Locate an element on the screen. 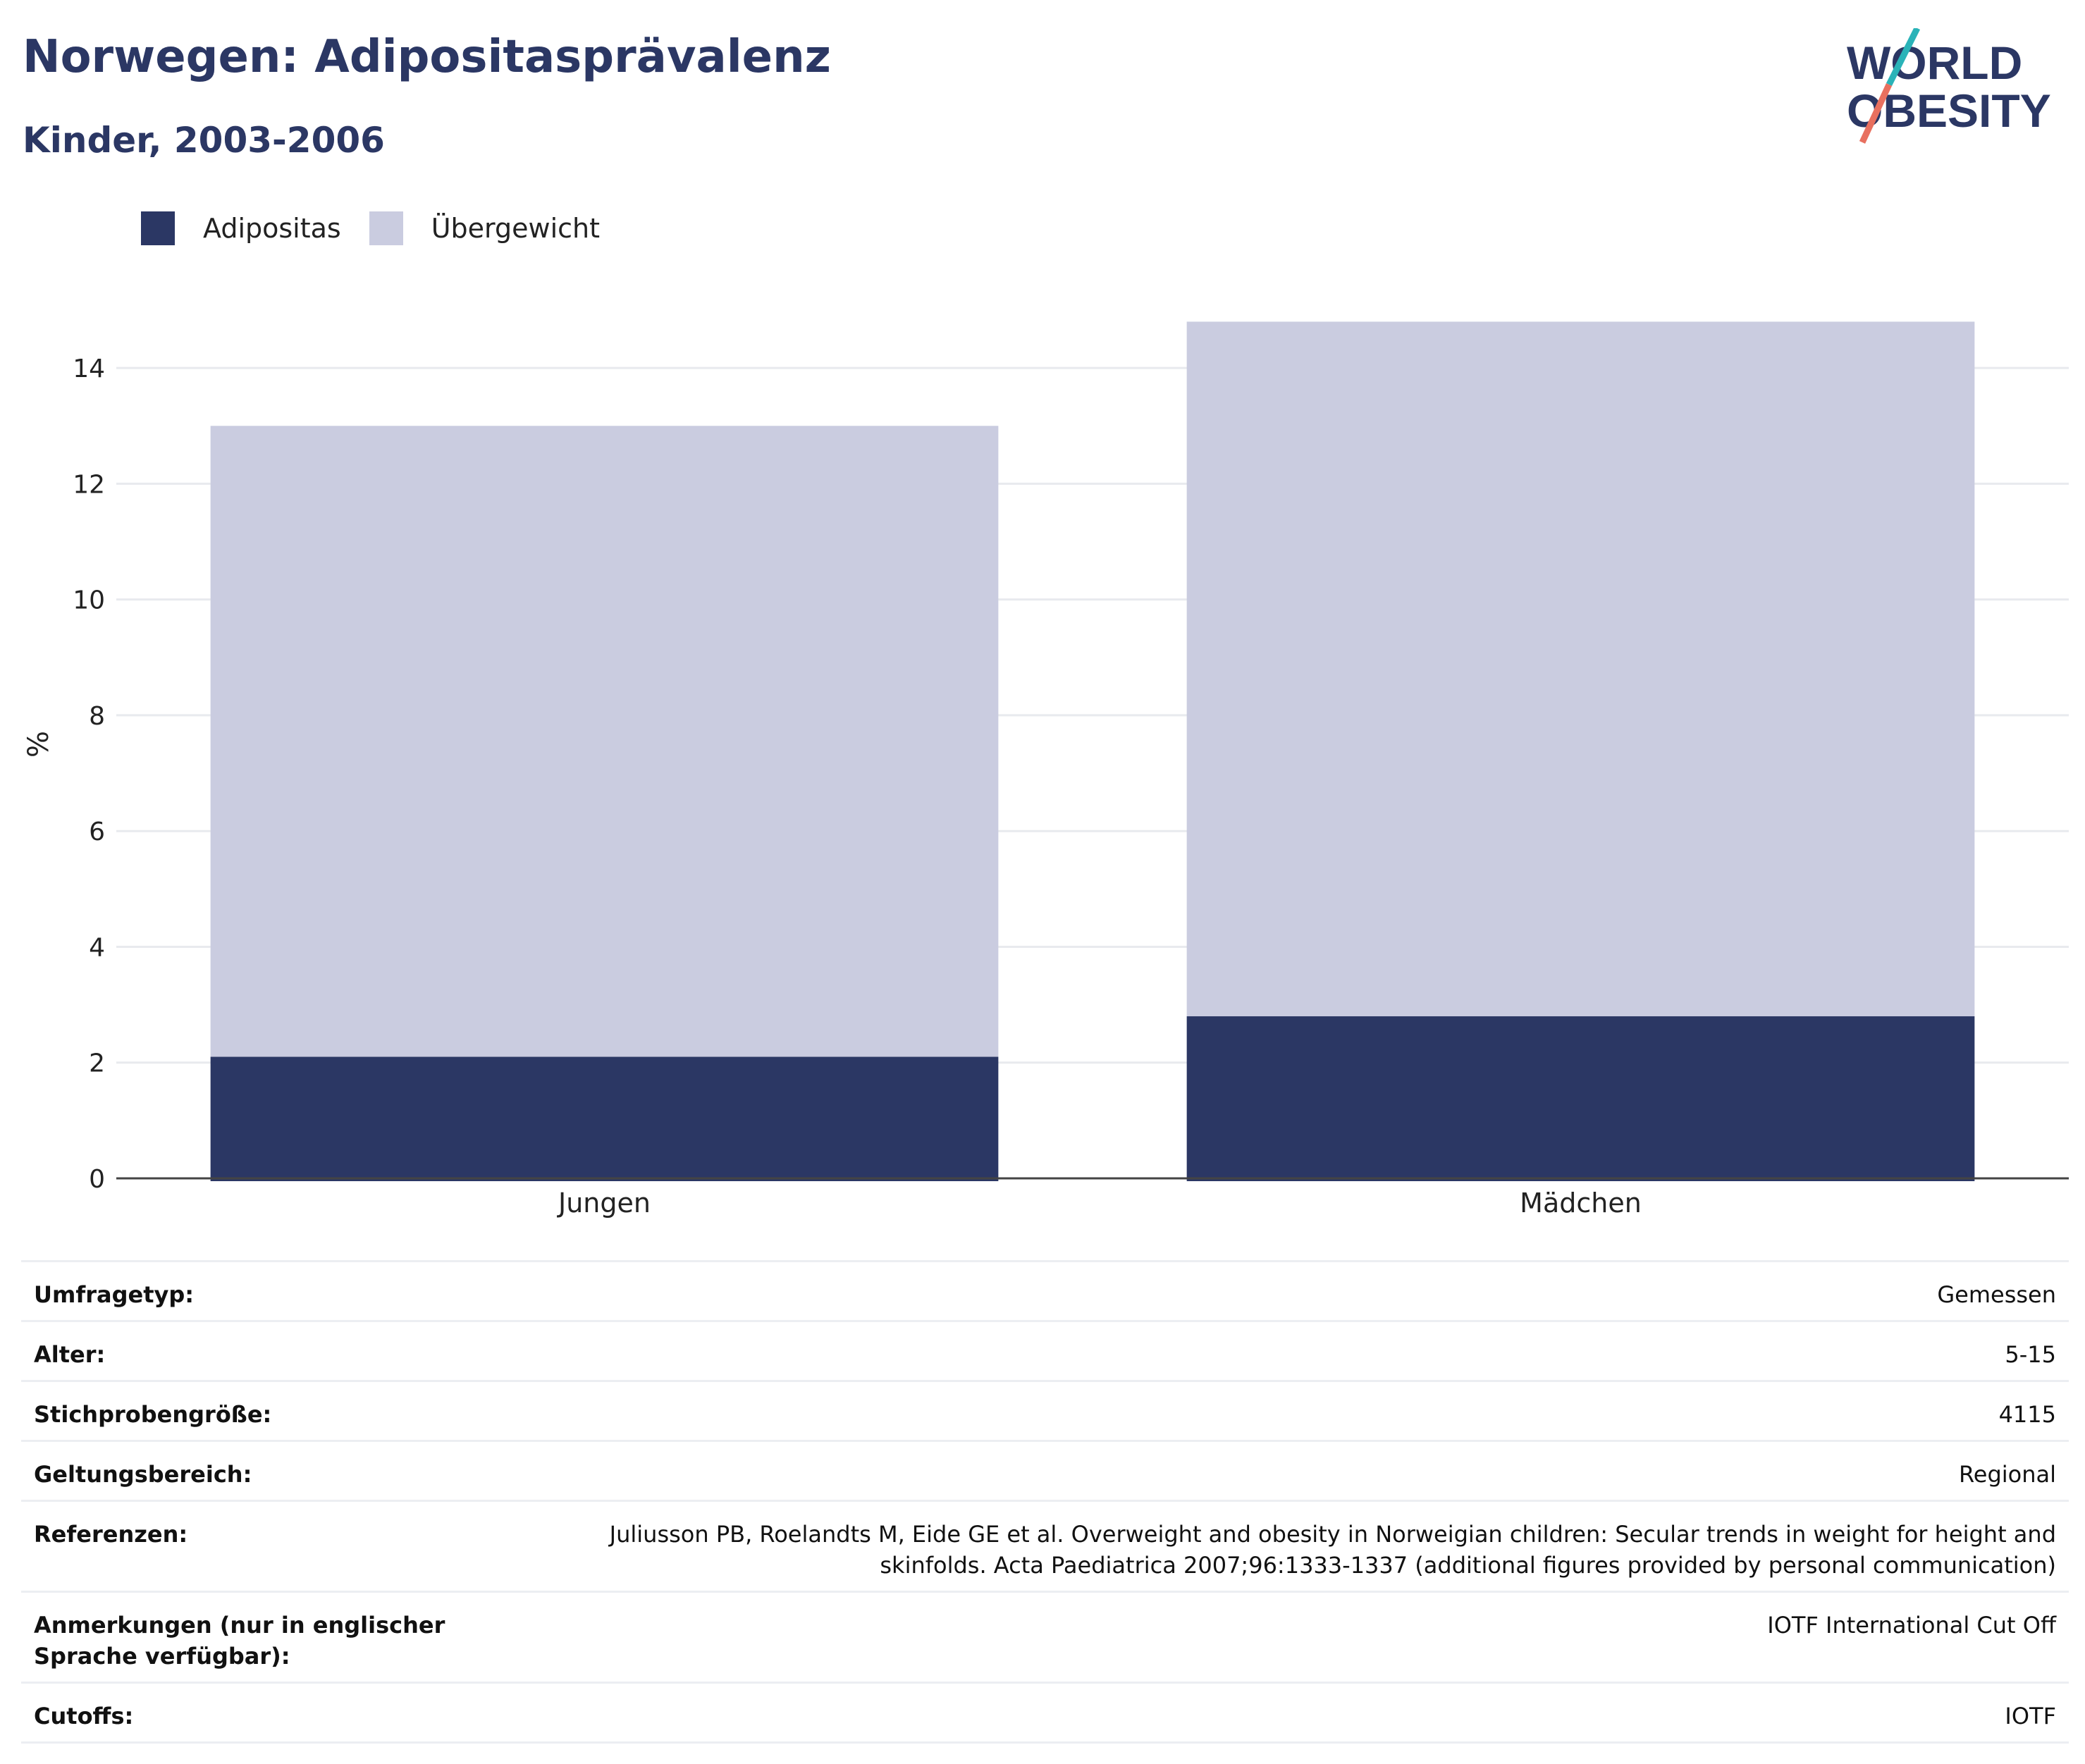 The image size is (2085, 1764). info-key: Umfragetyp: is located at coordinates (114, 1294).